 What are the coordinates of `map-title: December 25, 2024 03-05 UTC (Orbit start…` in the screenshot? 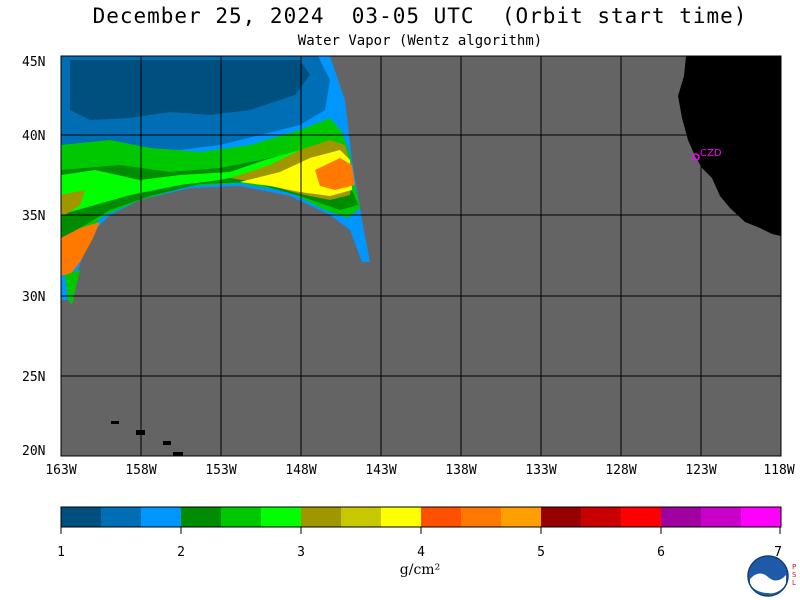 It's located at (420, 16).